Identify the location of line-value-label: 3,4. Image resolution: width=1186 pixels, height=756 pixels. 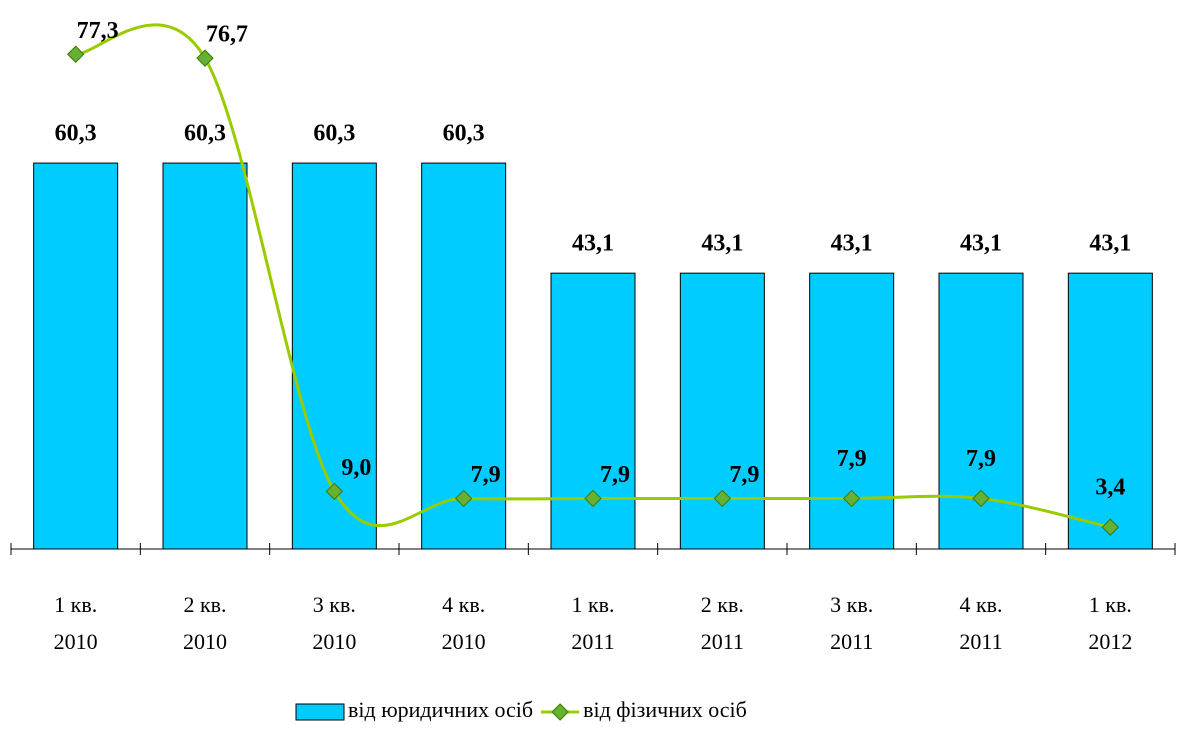
(1110, 488).